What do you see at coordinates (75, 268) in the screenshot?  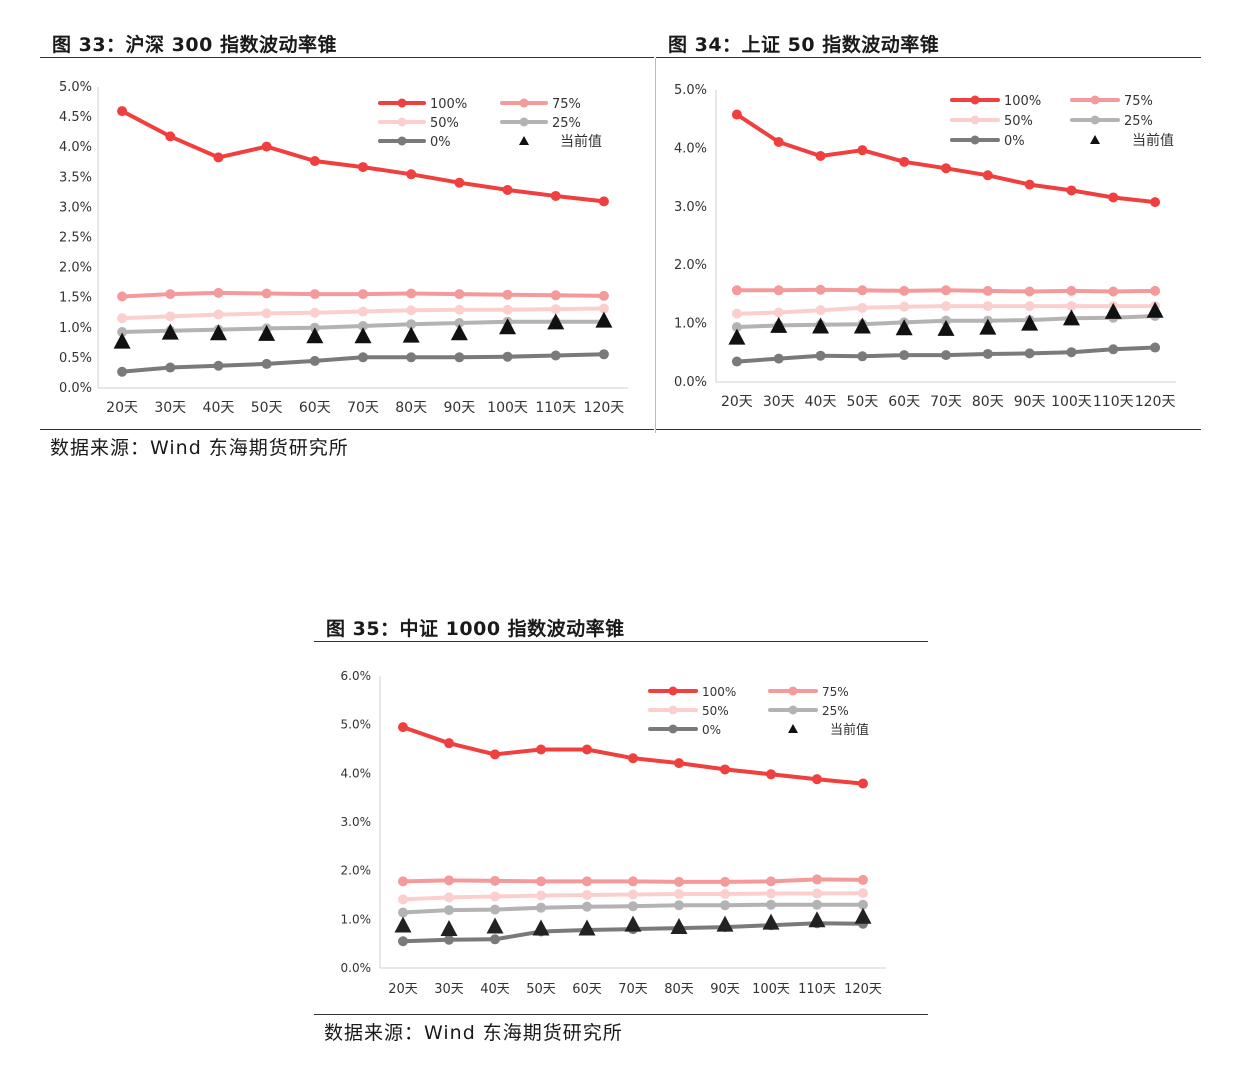 I see `y-tick-label: 2.0%` at bounding box center [75, 268].